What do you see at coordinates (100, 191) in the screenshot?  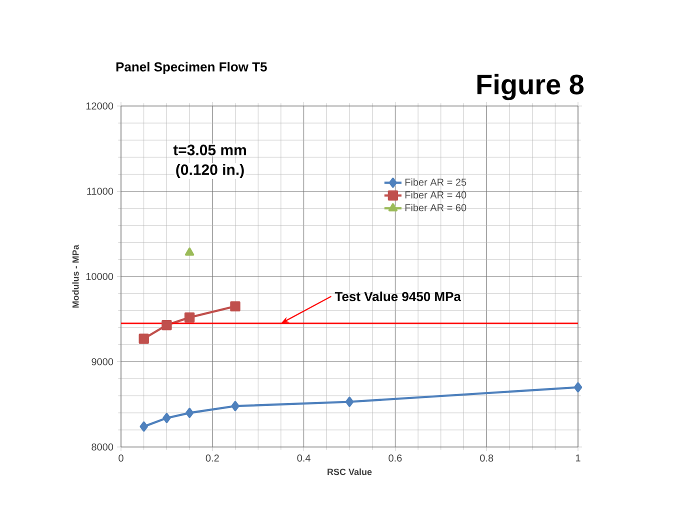 I see `y-tick-label: 11000` at bounding box center [100, 191].